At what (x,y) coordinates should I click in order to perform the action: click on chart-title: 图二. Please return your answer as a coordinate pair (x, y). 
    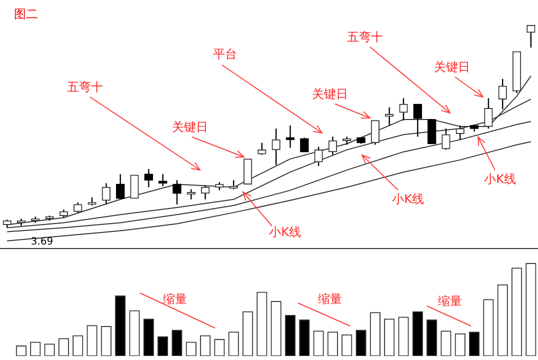
    Looking at the image, I should click on (26, 14).